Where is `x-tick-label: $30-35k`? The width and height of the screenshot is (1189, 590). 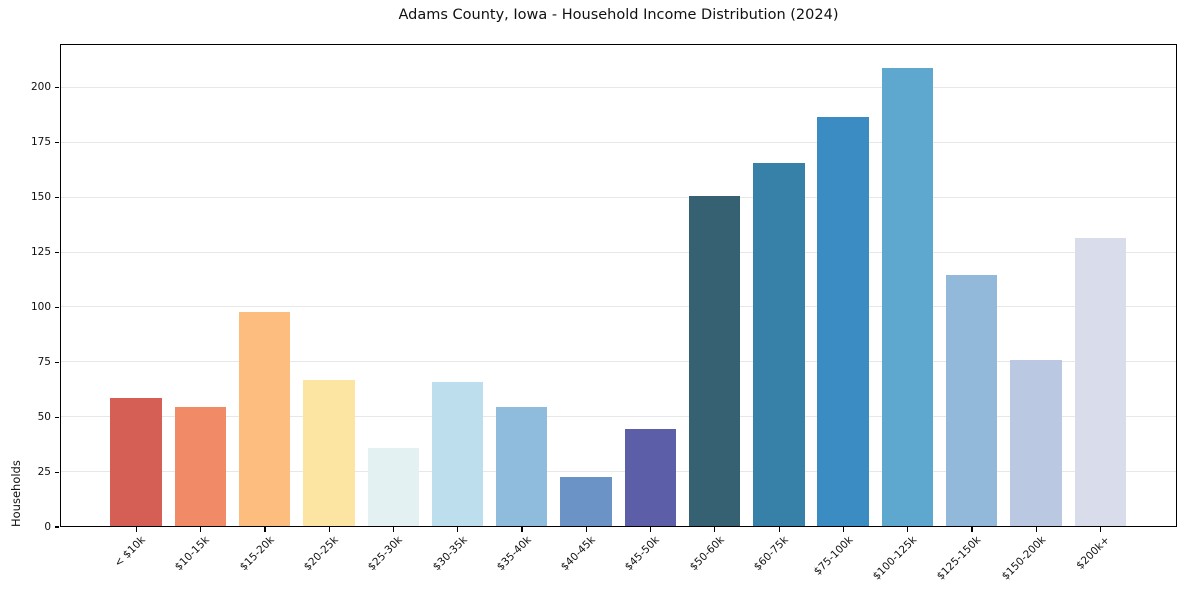
x-tick-label: $30-35k is located at coordinates (450, 554).